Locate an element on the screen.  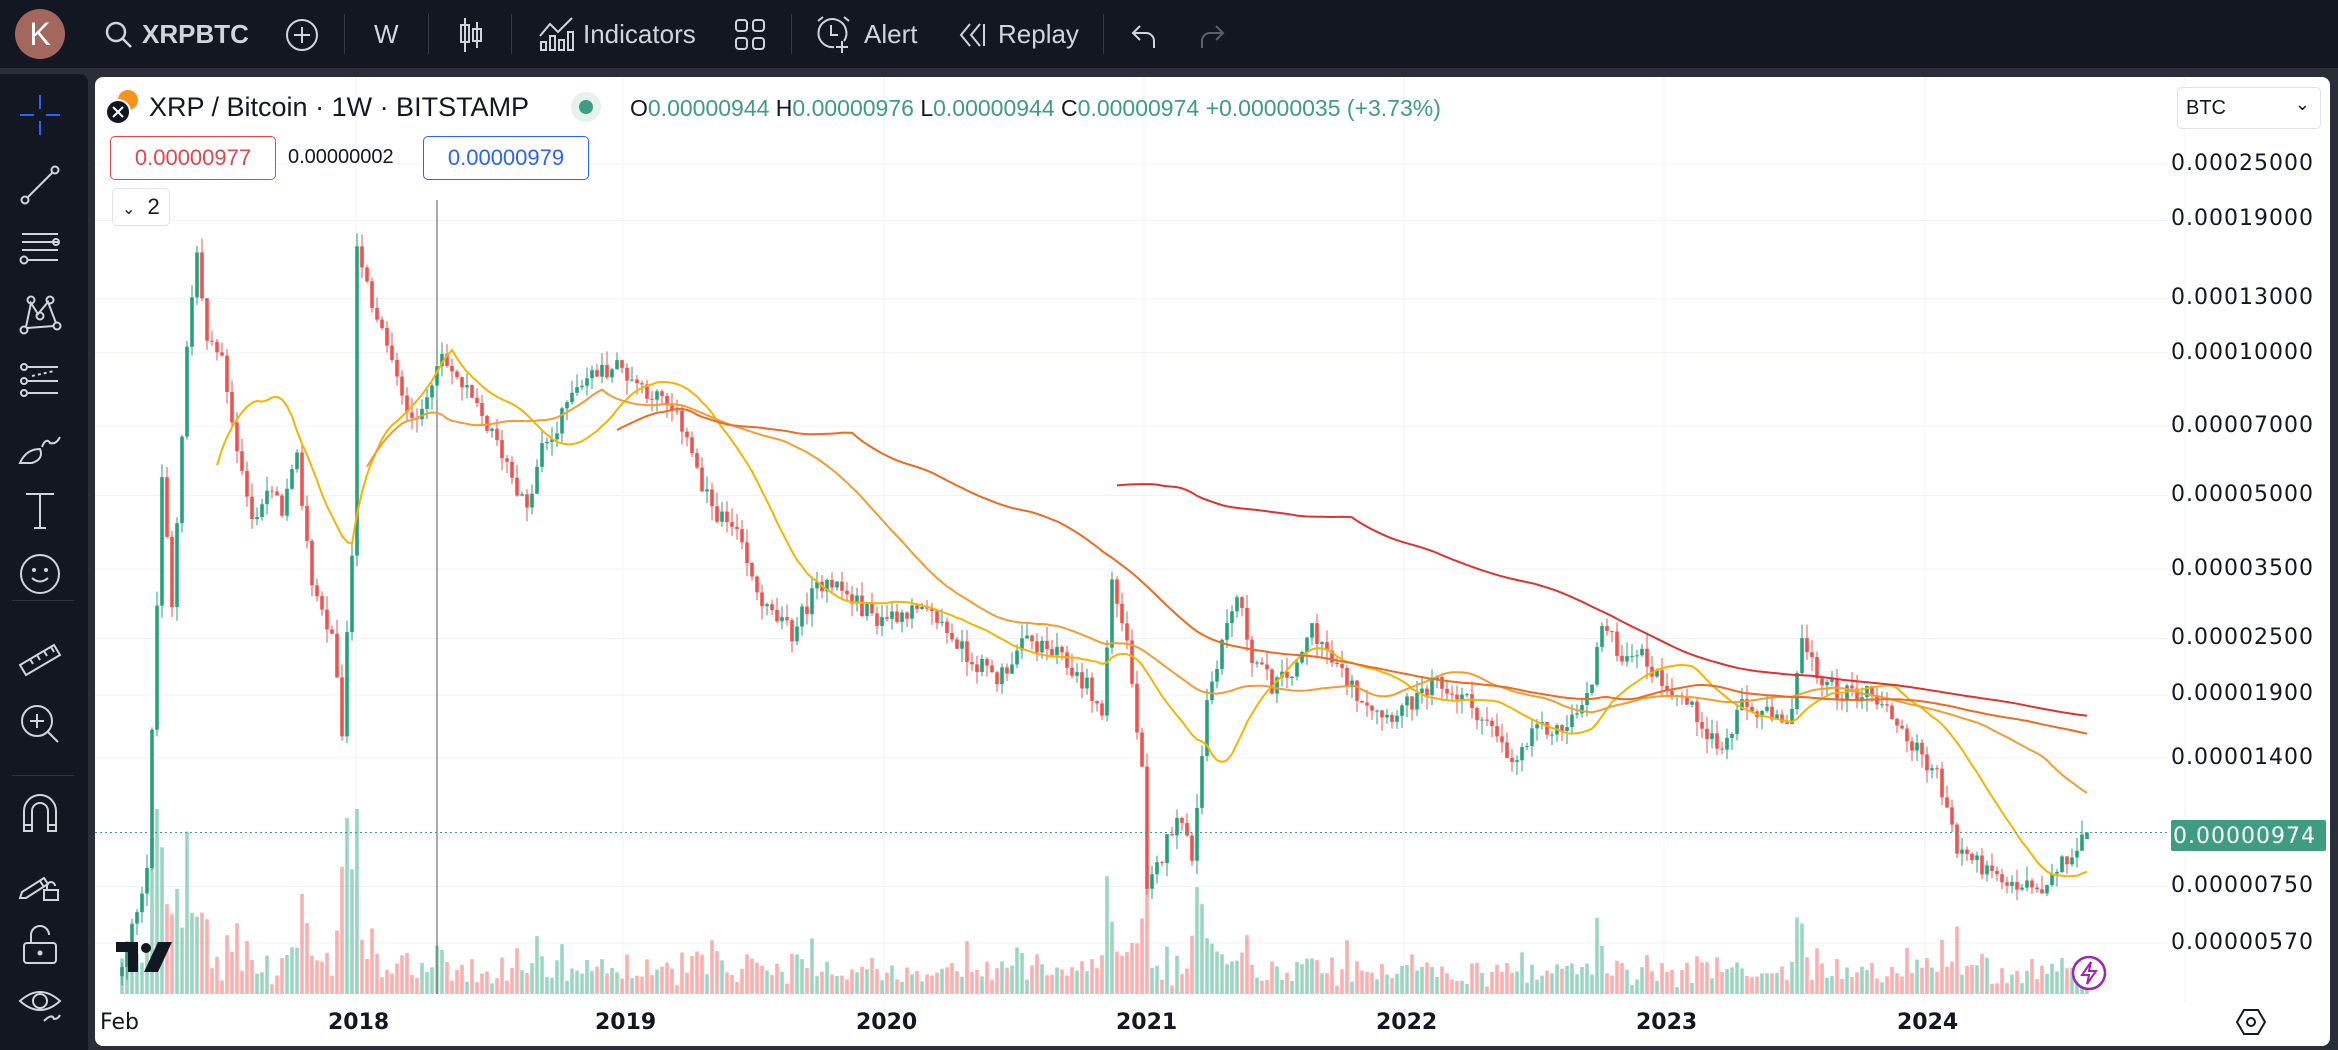
symbol-title: XRP / Bitcoin · 1W · BITSTAMP is located at coordinates (339, 107).